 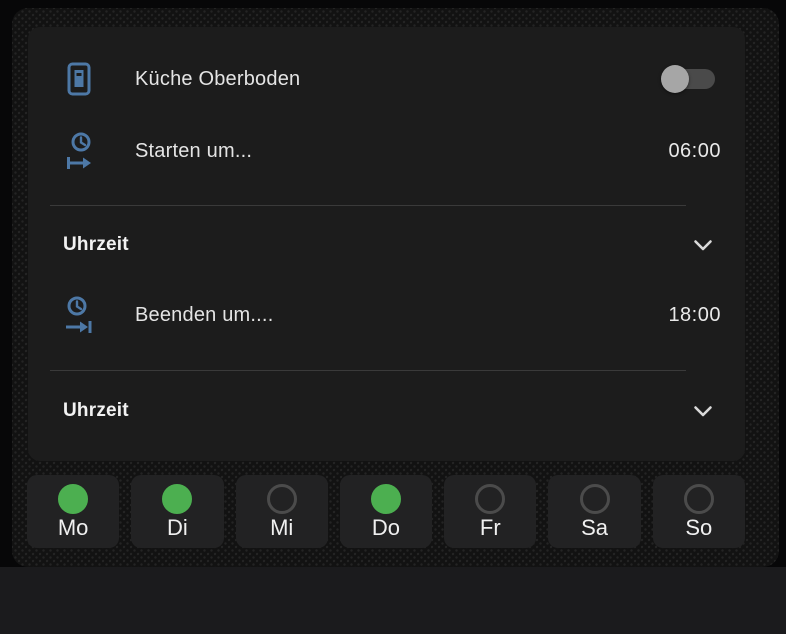 I want to click on end-time-picker: Uhrzeit, so click(x=386, y=411).